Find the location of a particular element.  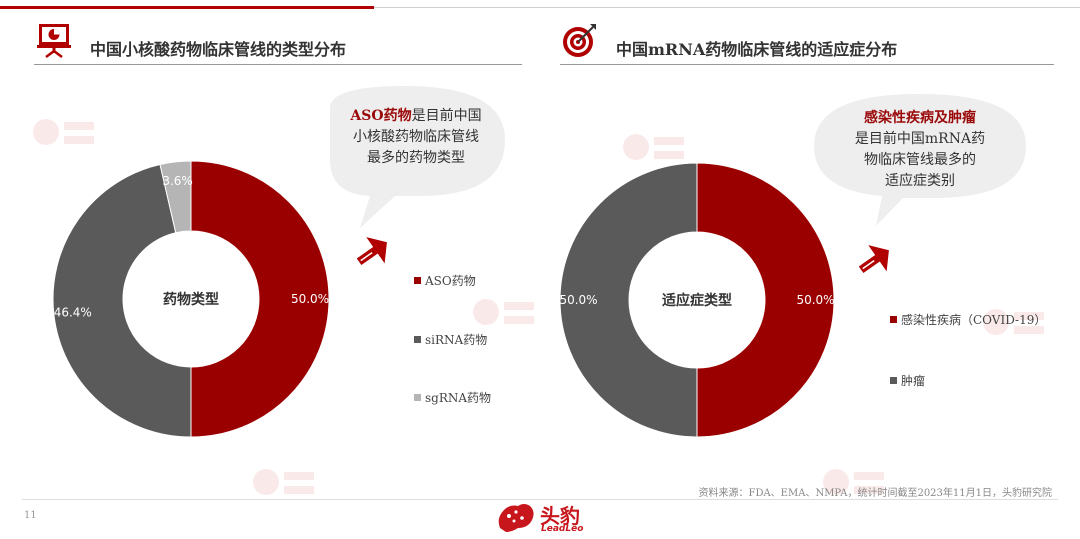

legend-item-sgrna: sgRNA药物 is located at coordinates (452, 397).